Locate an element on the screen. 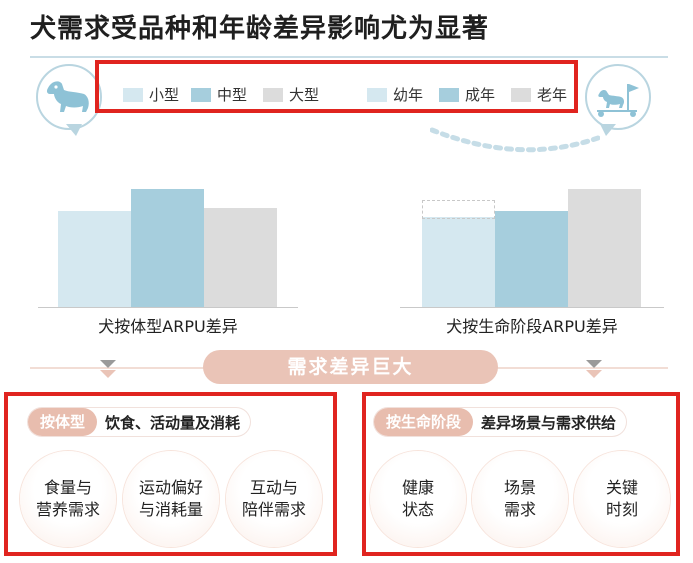 The height and width of the screenshot is (563, 693). bar-老年 is located at coordinates (604, 248).